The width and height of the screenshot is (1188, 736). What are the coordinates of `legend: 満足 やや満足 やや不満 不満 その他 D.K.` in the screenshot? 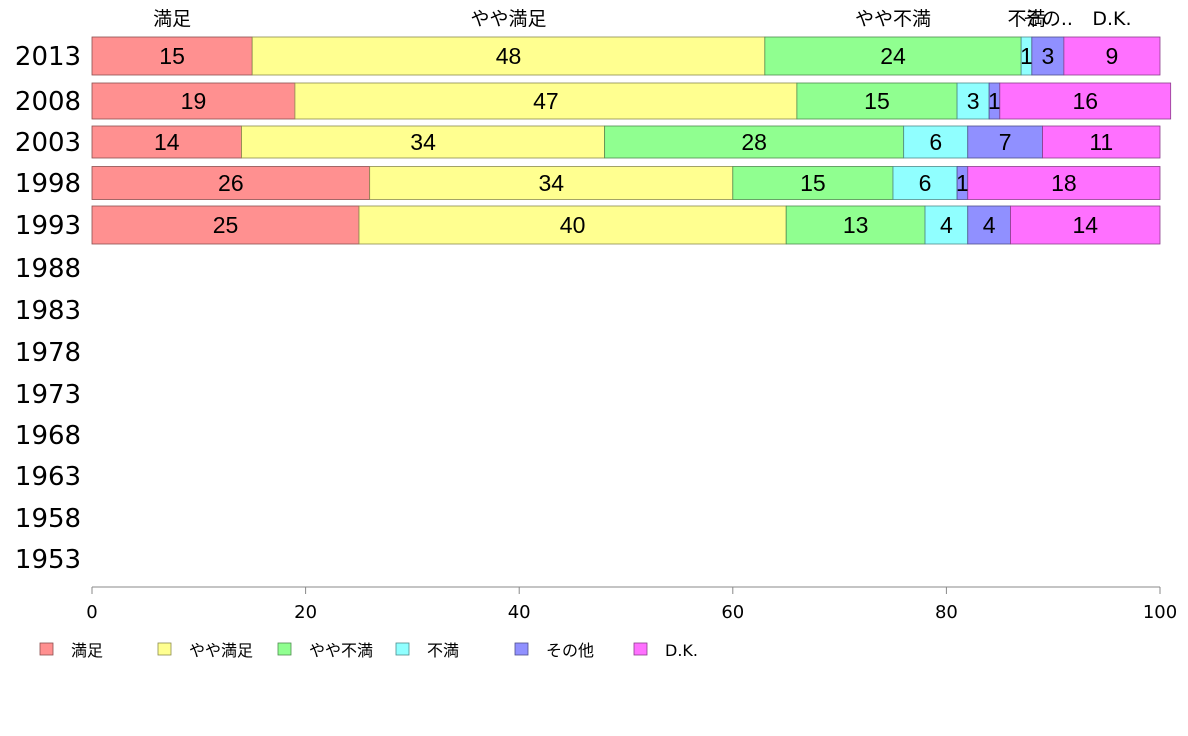 It's located at (368, 650).